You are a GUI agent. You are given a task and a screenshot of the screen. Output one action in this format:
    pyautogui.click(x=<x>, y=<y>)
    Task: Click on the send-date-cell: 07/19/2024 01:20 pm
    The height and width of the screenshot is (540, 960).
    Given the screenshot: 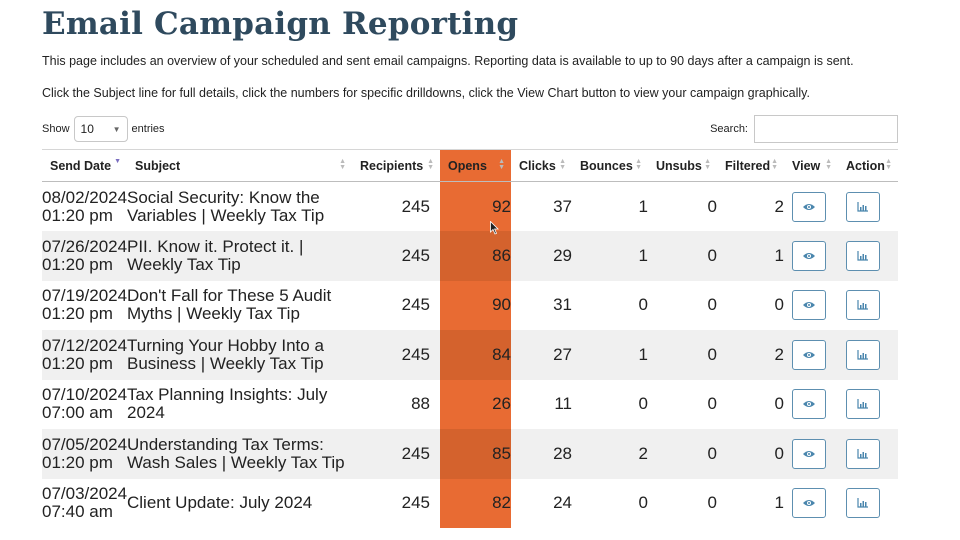 What is the action you would take?
    pyautogui.click(x=84, y=306)
    